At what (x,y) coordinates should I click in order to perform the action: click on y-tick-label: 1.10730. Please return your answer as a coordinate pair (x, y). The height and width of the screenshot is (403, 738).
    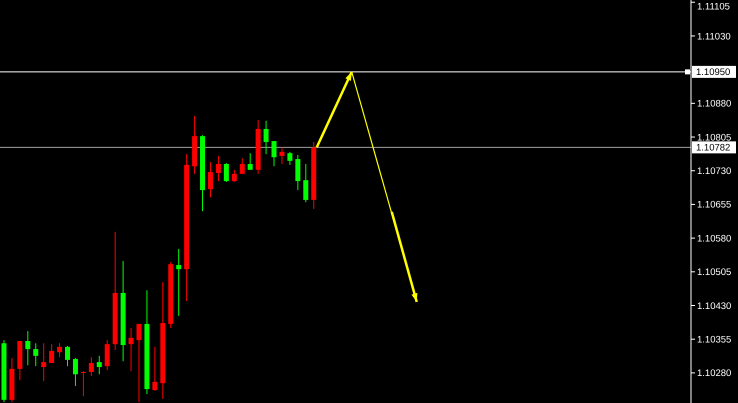
    Looking at the image, I should click on (714, 172).